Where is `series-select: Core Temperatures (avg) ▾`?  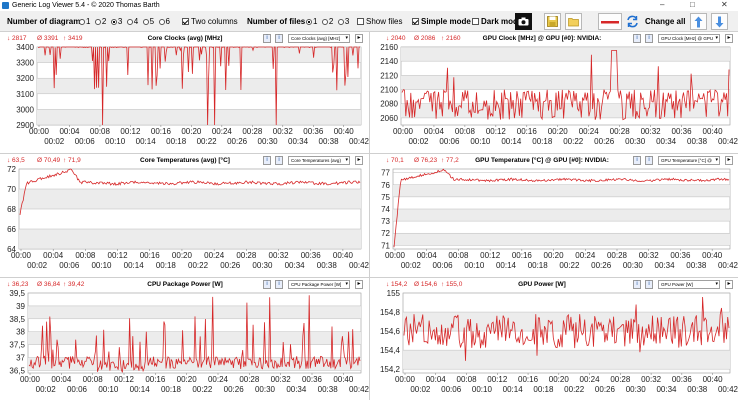
series-select: Core Temperatures (avg) ▾ is located at coordinates (319, 160).